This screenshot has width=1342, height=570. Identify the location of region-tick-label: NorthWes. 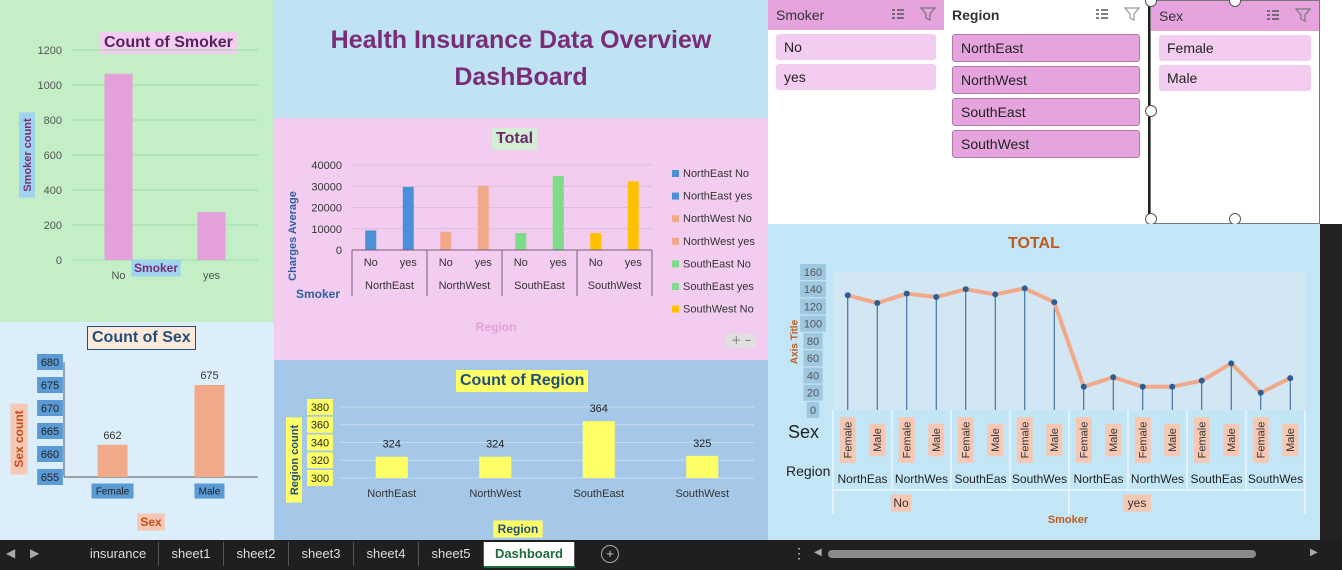
(1157, 479).